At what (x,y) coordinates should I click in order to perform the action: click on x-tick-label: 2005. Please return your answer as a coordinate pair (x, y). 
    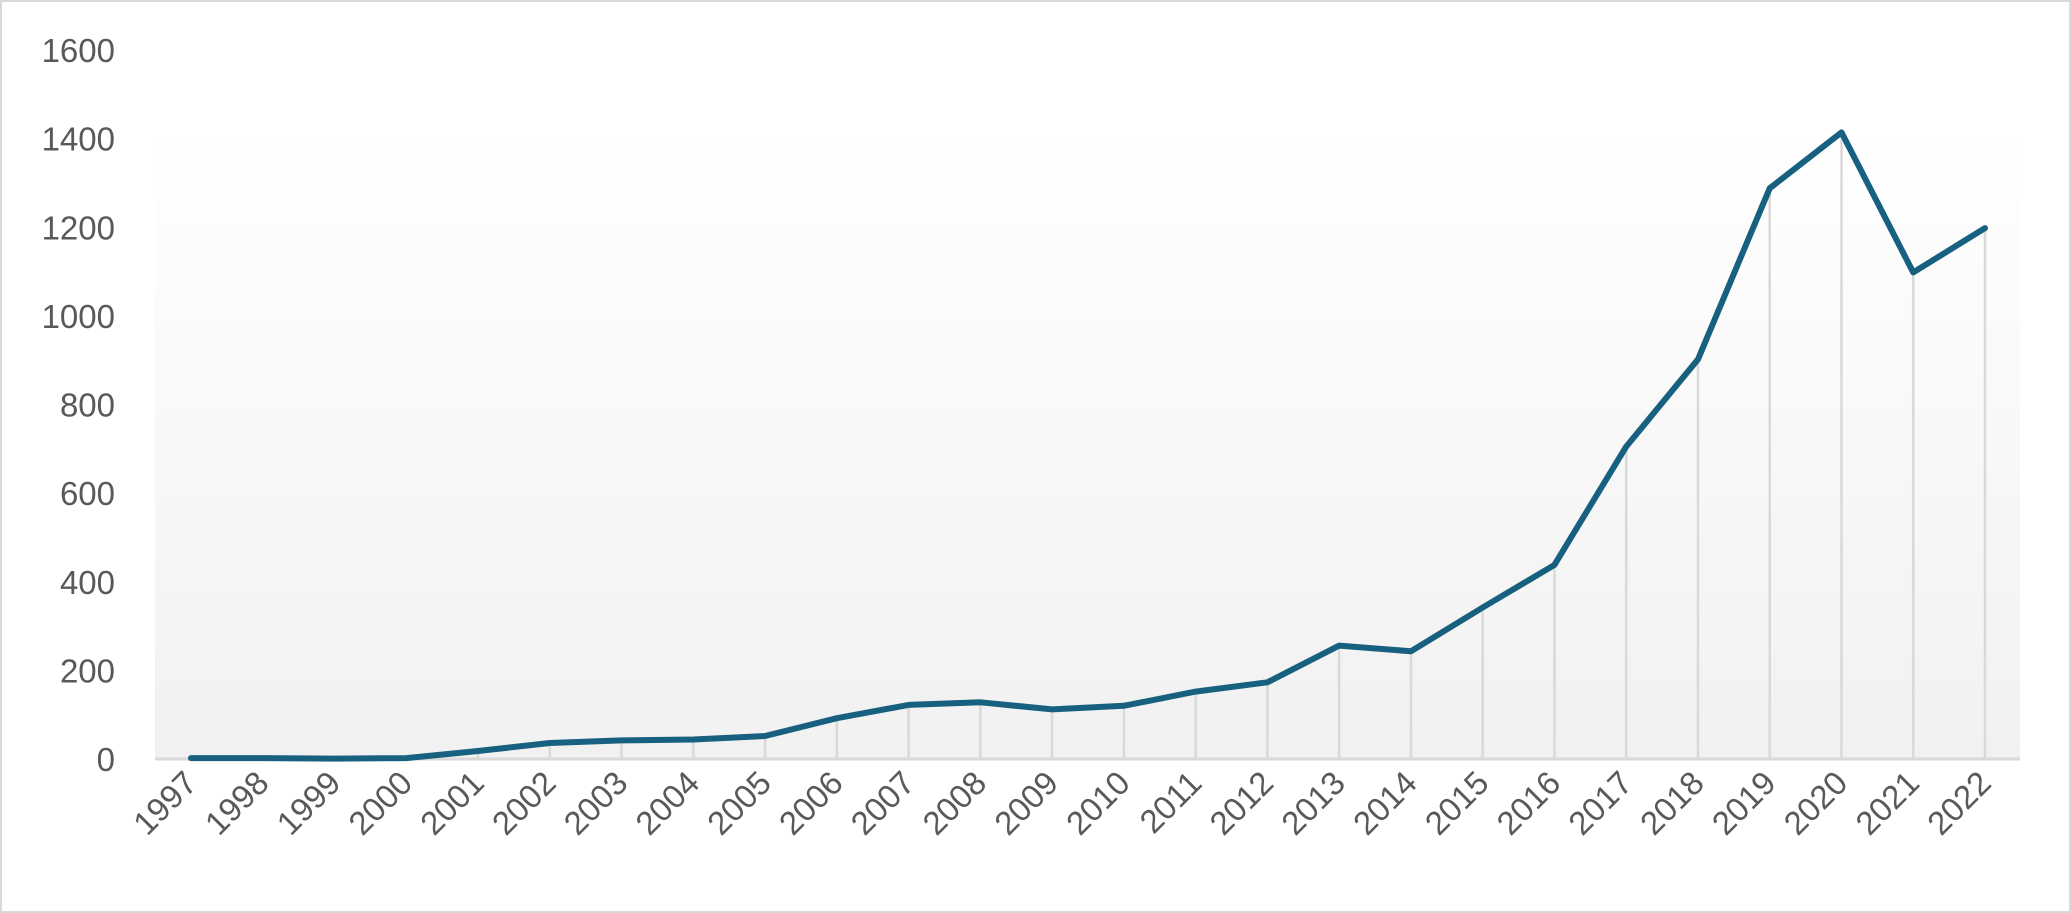
    Looking at the image, I should click on (739, 803).